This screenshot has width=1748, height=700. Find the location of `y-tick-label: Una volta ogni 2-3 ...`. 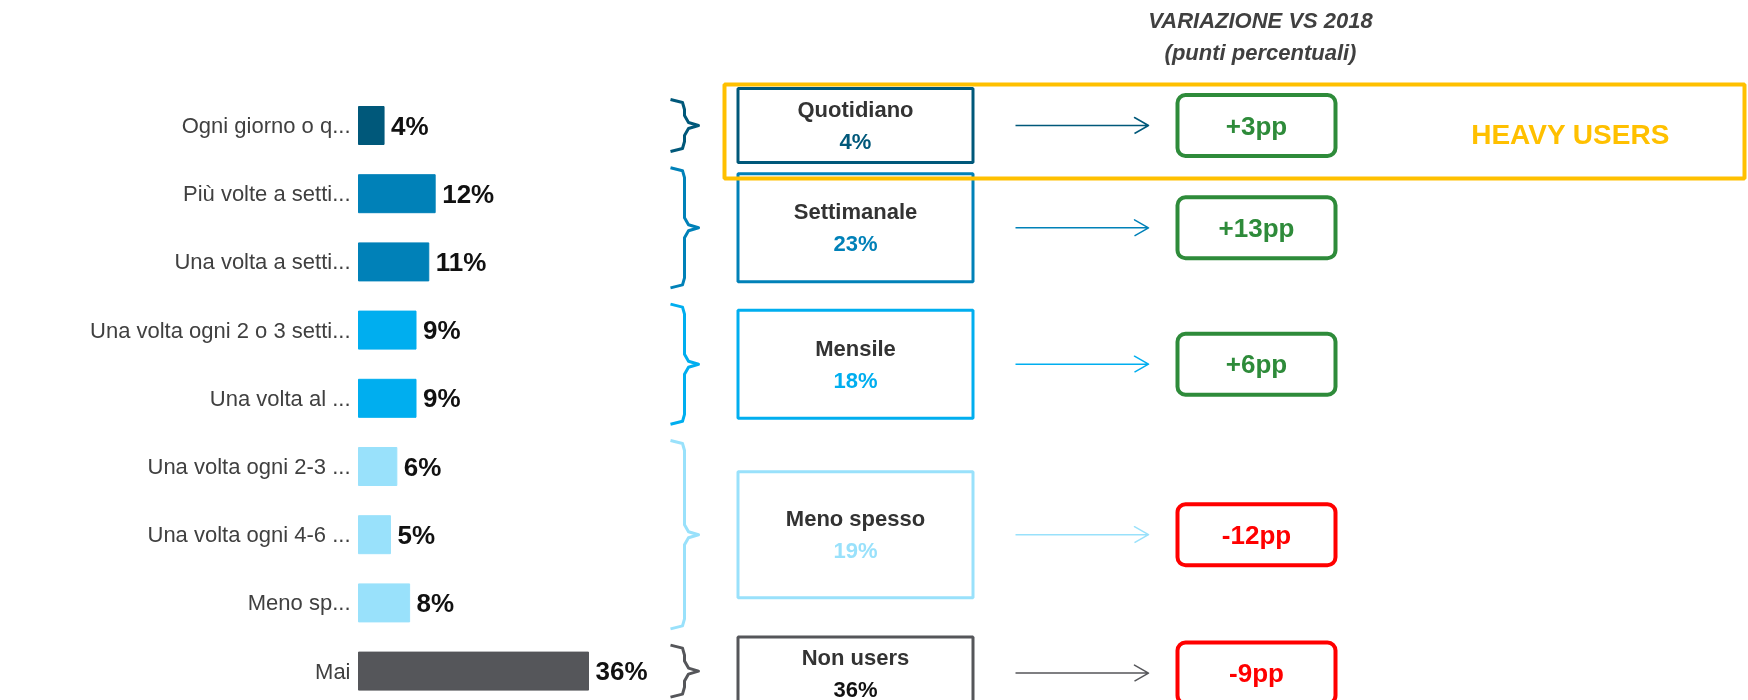

y-tick-label: Una volta ogni 2-3 ... is located at coordinates (249, 466).